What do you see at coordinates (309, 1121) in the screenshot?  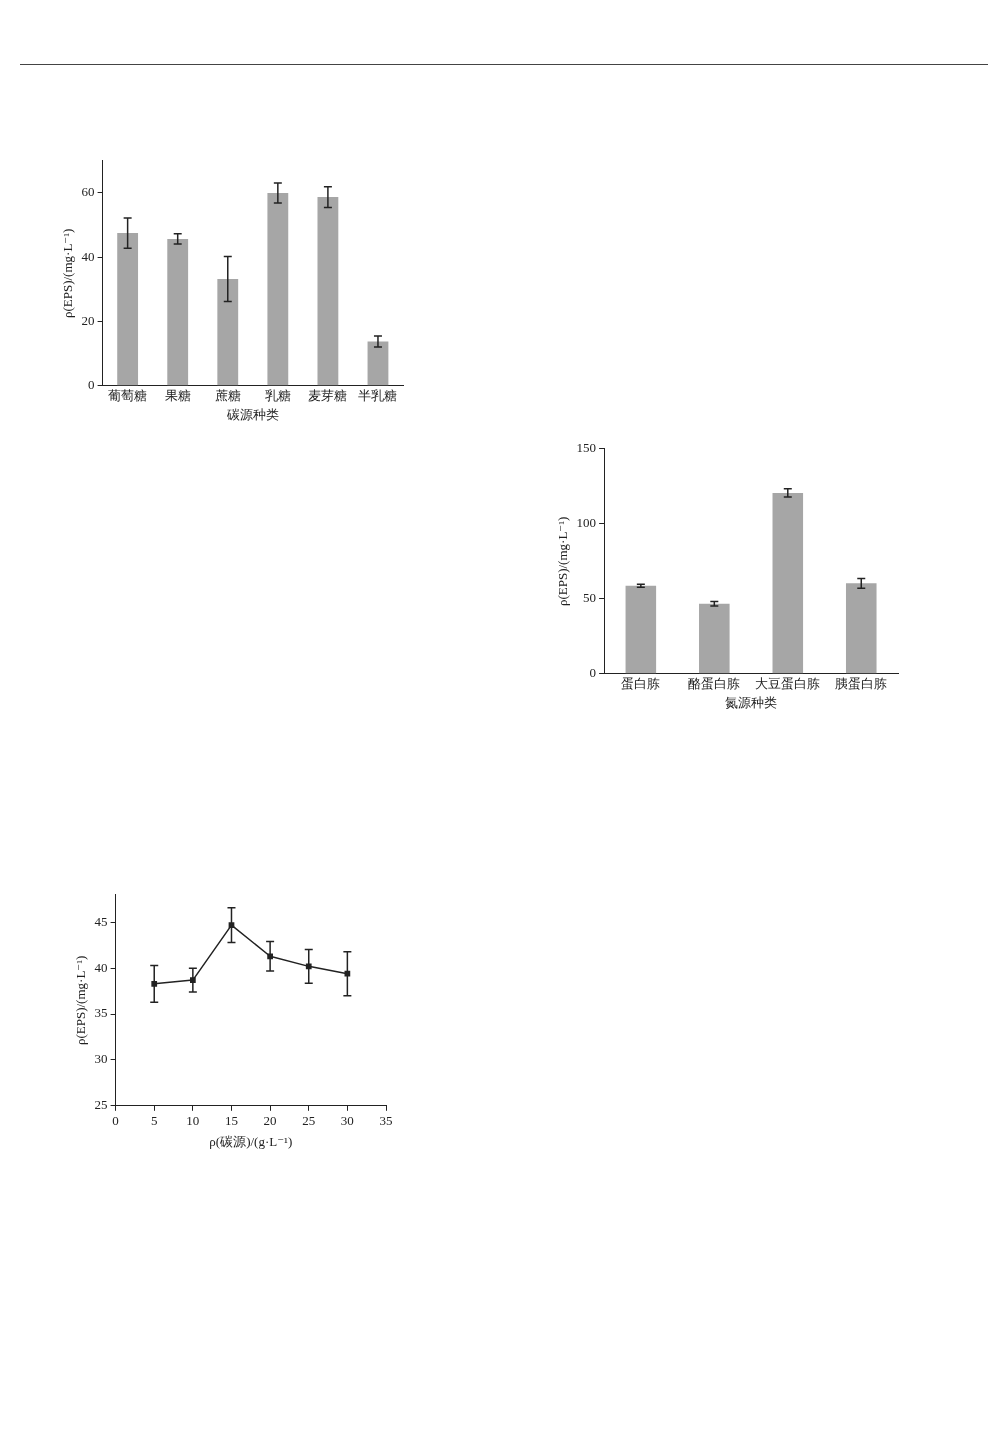 I see `x-tick-label: 25` at bounding box center [309, 1121].